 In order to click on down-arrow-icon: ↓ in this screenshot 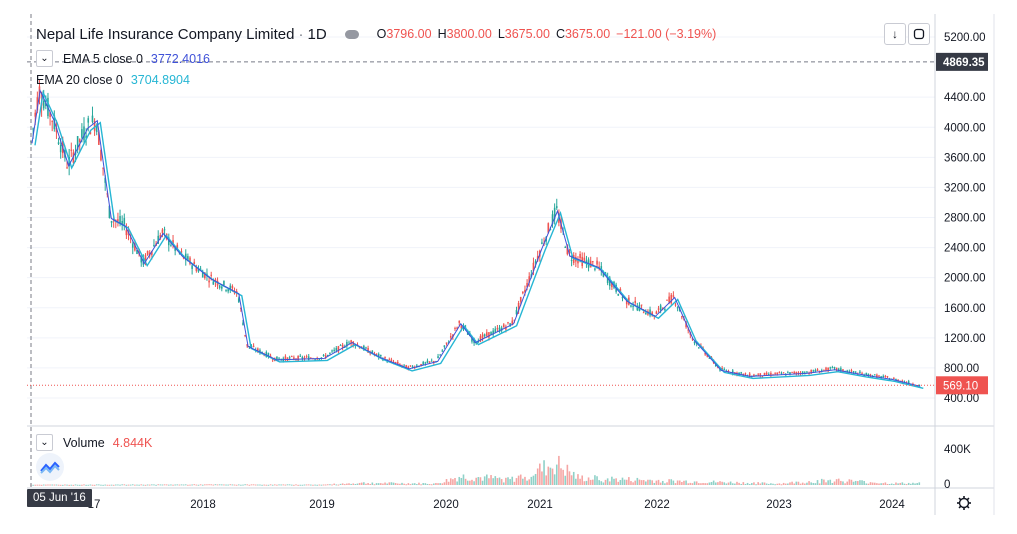, I will do `click(895, 34)`.